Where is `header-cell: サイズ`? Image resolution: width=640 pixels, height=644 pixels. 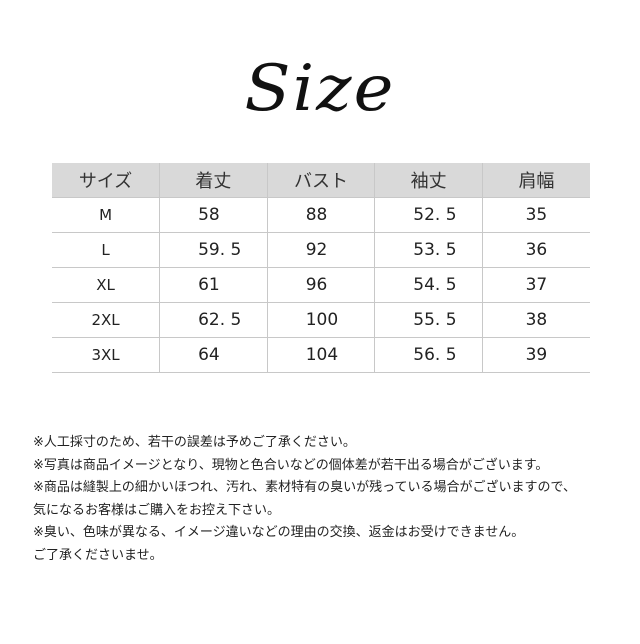 header-cell: サイズ is located at coordinates (106, 180).